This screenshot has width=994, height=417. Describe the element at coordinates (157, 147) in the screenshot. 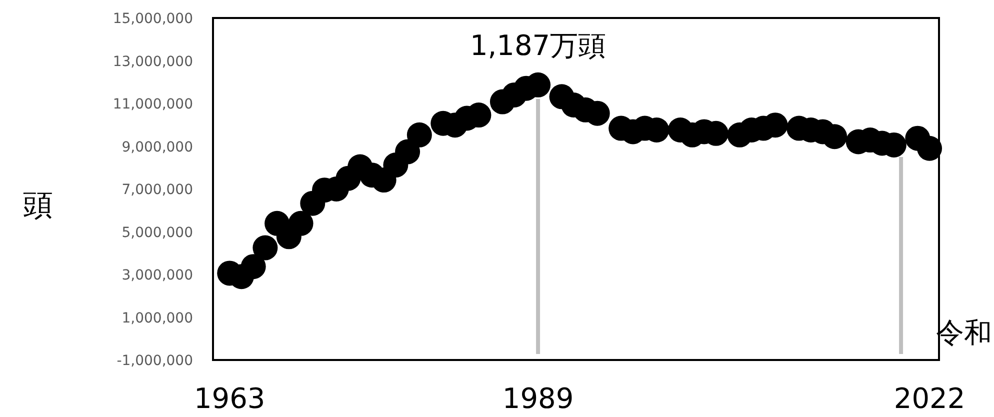

I see `y-tick-label: 9,000,000` at that location.